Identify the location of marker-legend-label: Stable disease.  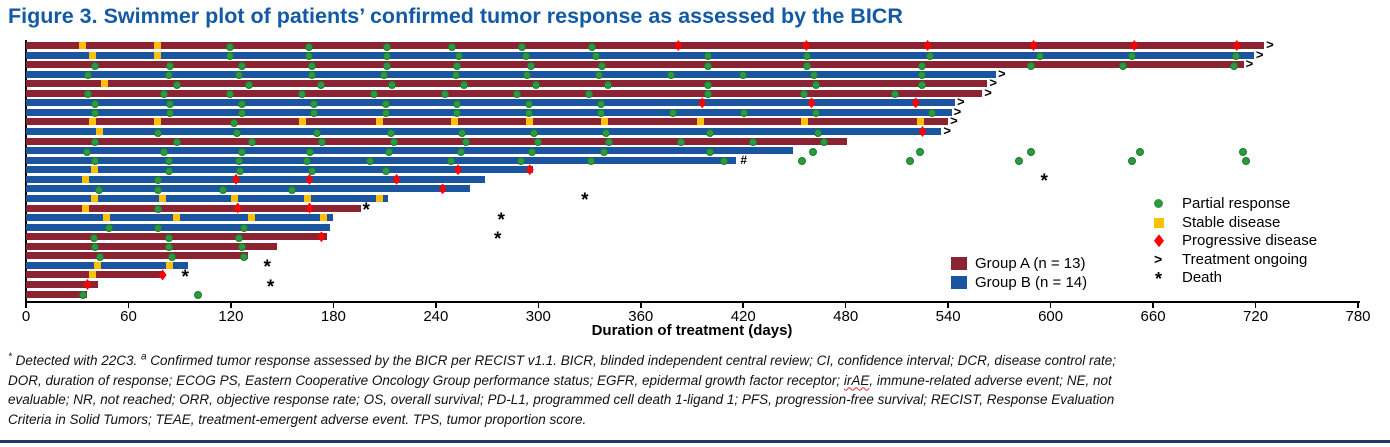
(1231, 222).